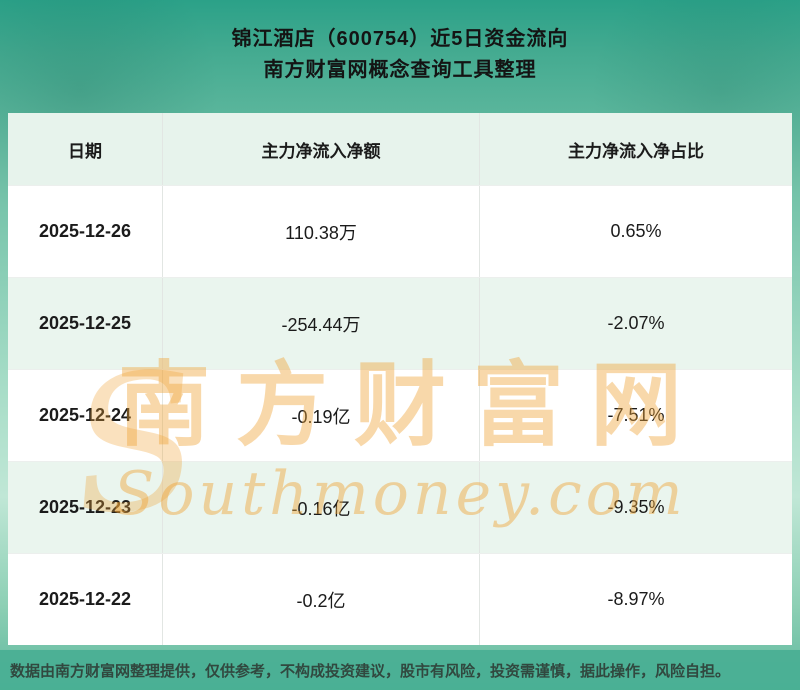 Image resolution: width=800 pixels, height=690 pixels. What do you see at coordinates (636, 231) in the screenshot?
I see `cell-net-inflow-percent: 0.65%` at bounding box center [636, 231].